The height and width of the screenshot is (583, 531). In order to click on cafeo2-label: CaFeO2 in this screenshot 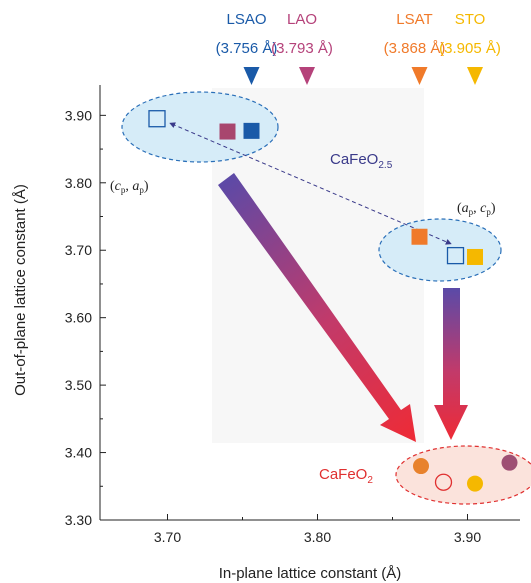, I will do `click(346, 476)`.